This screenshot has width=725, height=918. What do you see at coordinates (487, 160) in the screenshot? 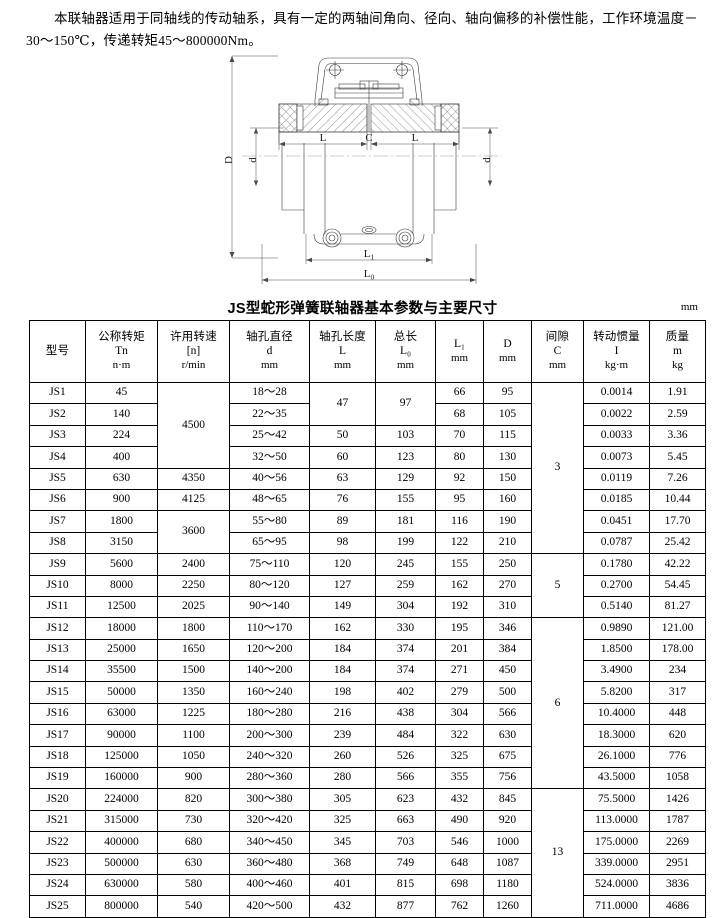
I see `label-d-right: d` at bounding box center [487, 160].